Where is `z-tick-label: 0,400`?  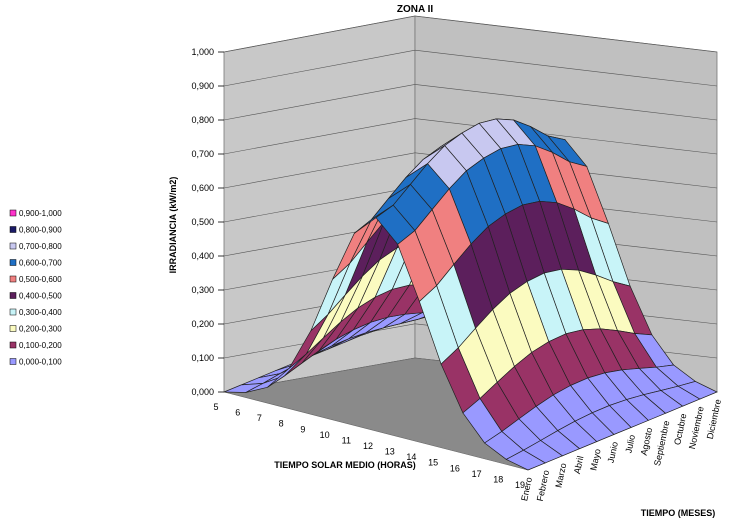
z-tick-label: 0,400 is located at coordinates (202, 256).